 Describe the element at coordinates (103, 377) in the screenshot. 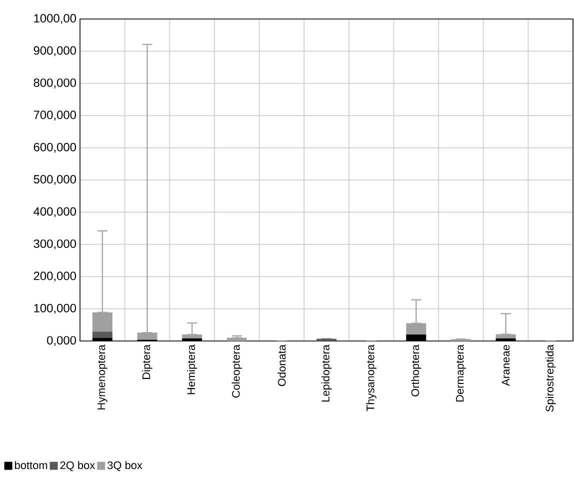

I see `x-tick-label: Hymenoptera` at that location.